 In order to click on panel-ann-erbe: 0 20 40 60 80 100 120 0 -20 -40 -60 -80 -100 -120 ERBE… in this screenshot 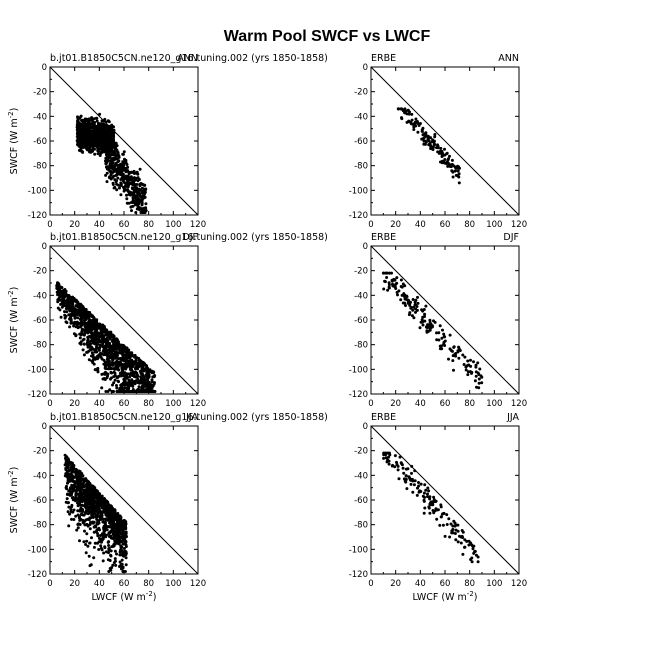, I will do `click(438, 141)`.